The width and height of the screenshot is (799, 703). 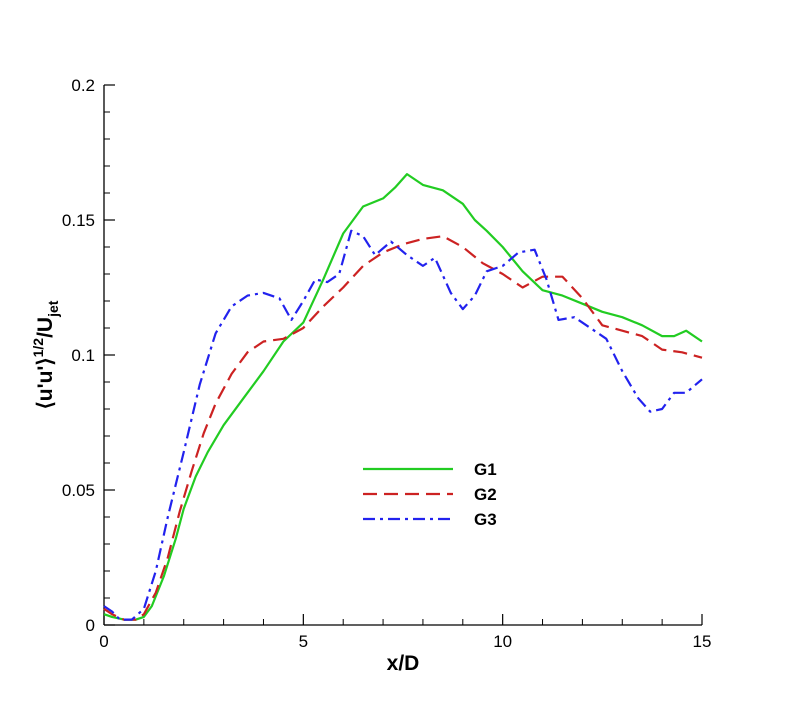 I want to click on y-axis-title: ⟨u'u'⟩1/2/Ujet, so click(x=45, y=354).